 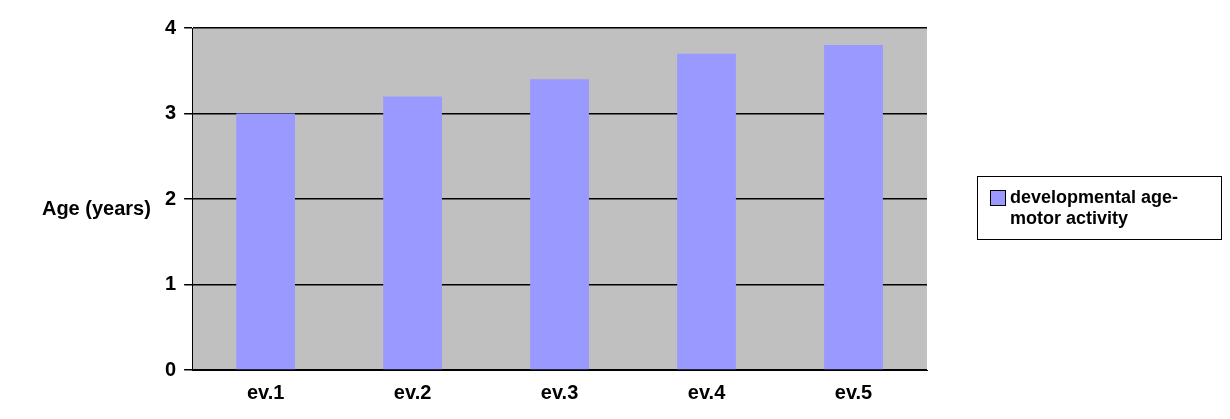 I want to click on x-tick-label: ev.3, so click(x=559, y=391).